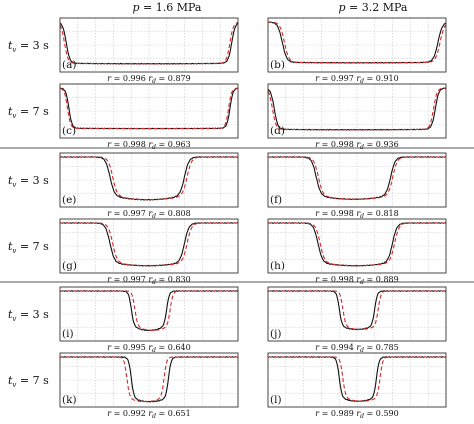 This screenshot has width=474, height=424. I want to click on chart-panel: (g)r = 0.997 rd = 0.830, so click(149, 252).